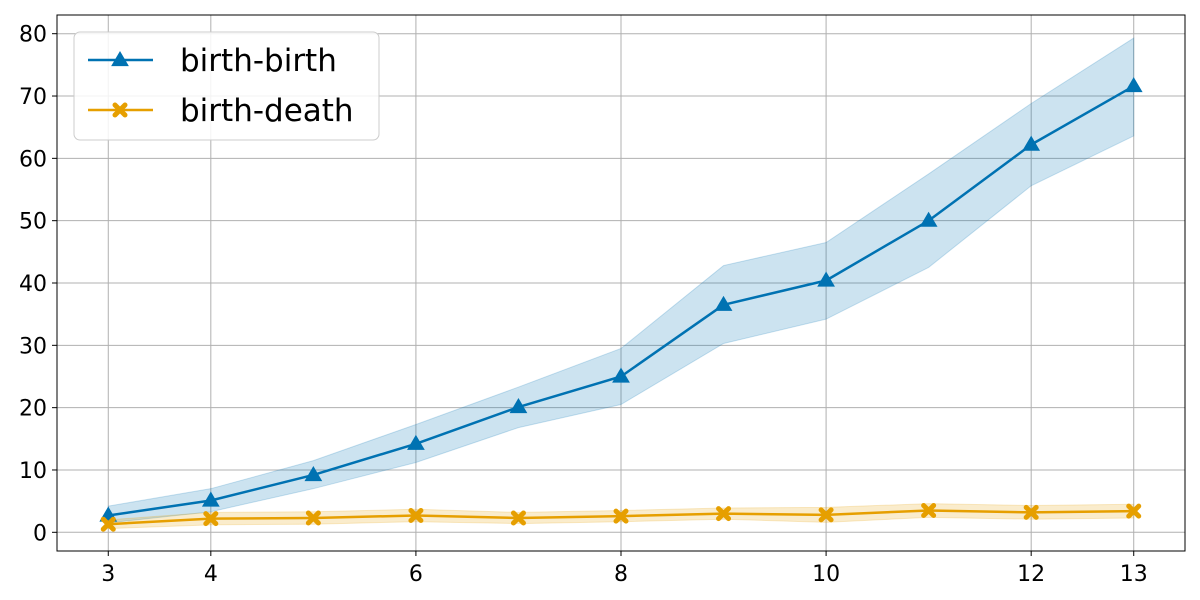 This screenshot has height=600, width=1200. What do you see at coordinates (120, 110) in the screenshot?
I see `legend-marker-birth-death` at bounding box center [120, 110].